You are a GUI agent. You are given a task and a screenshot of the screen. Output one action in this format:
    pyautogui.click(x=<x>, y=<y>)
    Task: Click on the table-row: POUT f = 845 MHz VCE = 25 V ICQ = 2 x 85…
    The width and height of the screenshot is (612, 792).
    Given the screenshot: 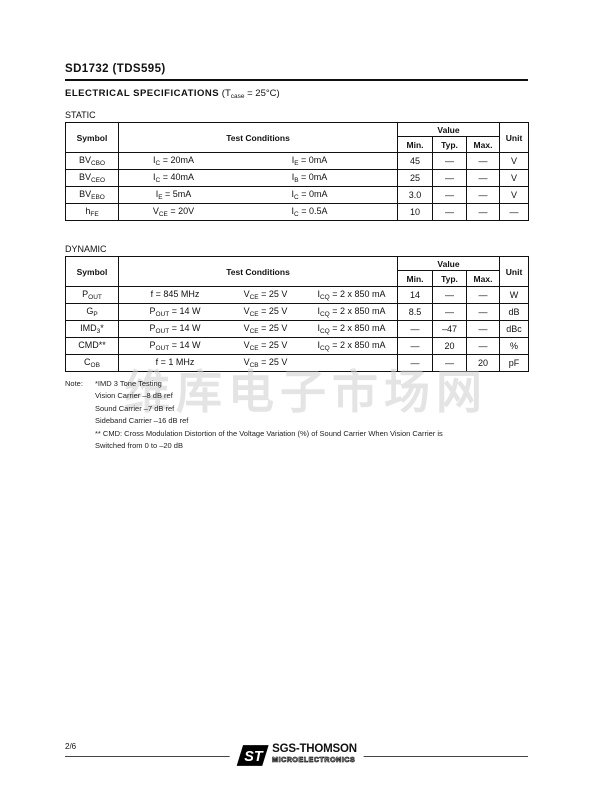 What is the action you would take?
    pyautogui.click(x=297, y=295)
    